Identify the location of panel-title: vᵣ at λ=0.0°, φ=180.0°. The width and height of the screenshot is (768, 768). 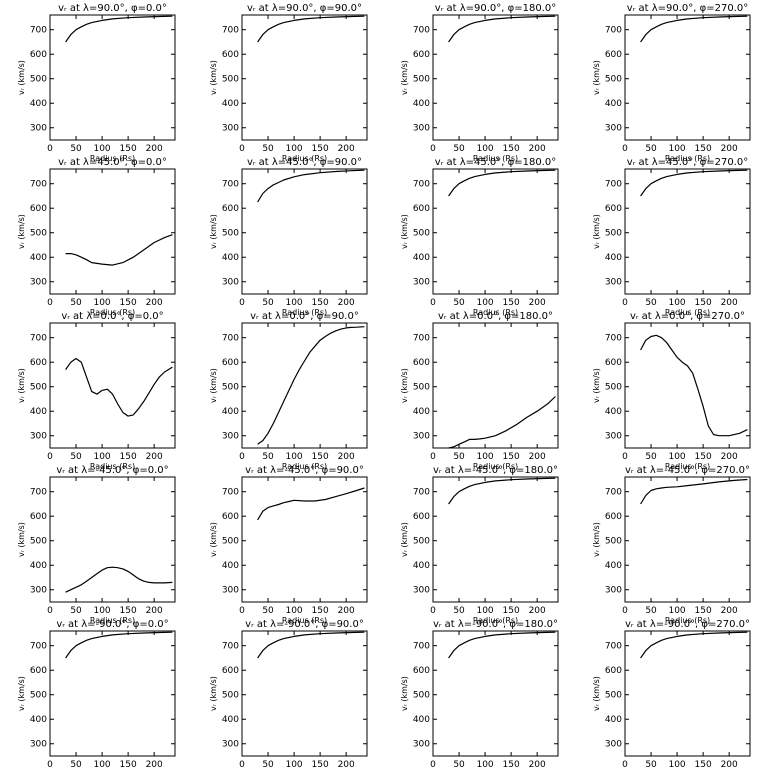
(495, 316).